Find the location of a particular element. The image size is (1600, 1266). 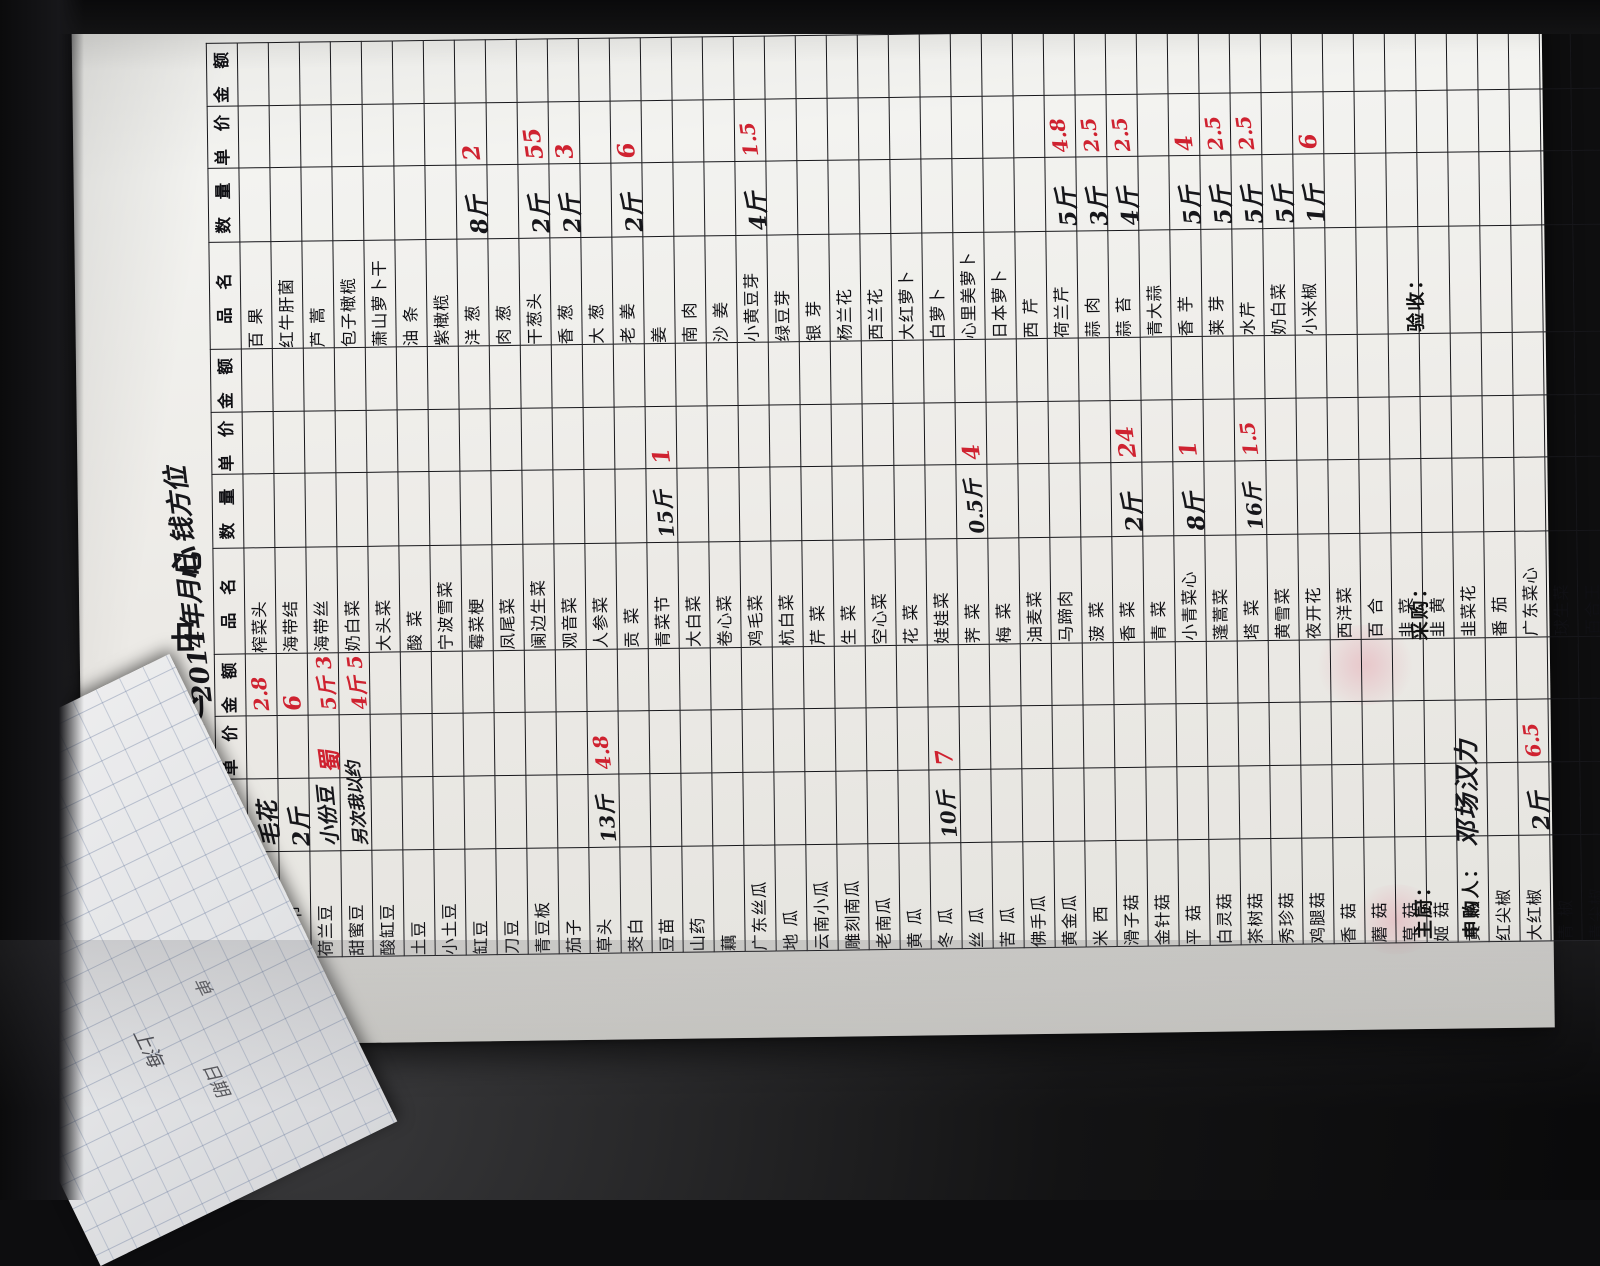

cell-price: 4.8 is located at coordinates (603, 742).